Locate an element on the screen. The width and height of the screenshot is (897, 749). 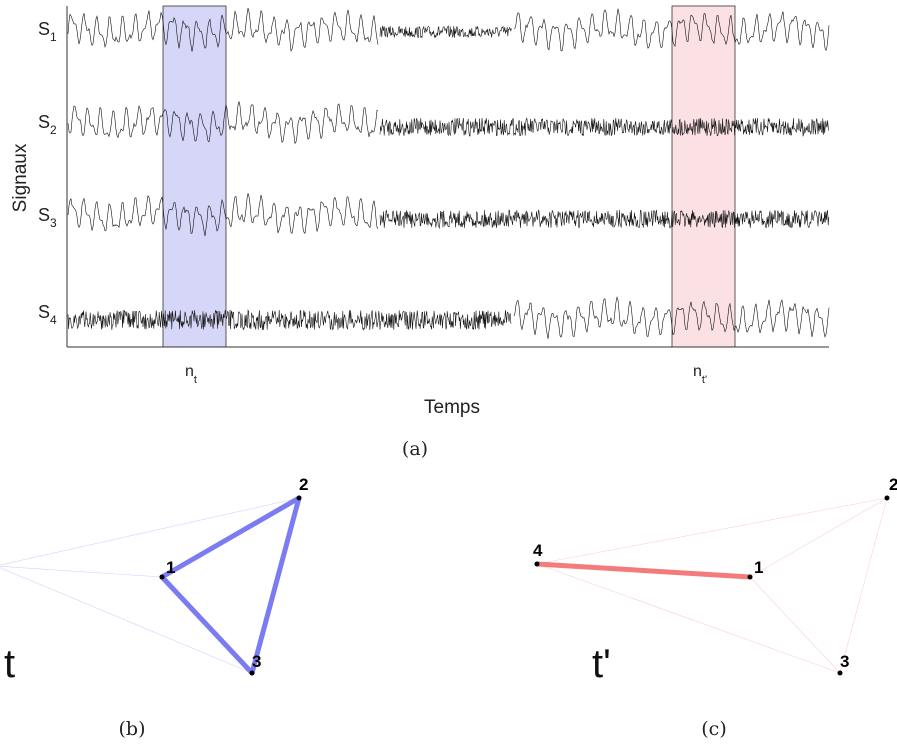
signal-label-3: S3 is located at coordinates (47, 217).